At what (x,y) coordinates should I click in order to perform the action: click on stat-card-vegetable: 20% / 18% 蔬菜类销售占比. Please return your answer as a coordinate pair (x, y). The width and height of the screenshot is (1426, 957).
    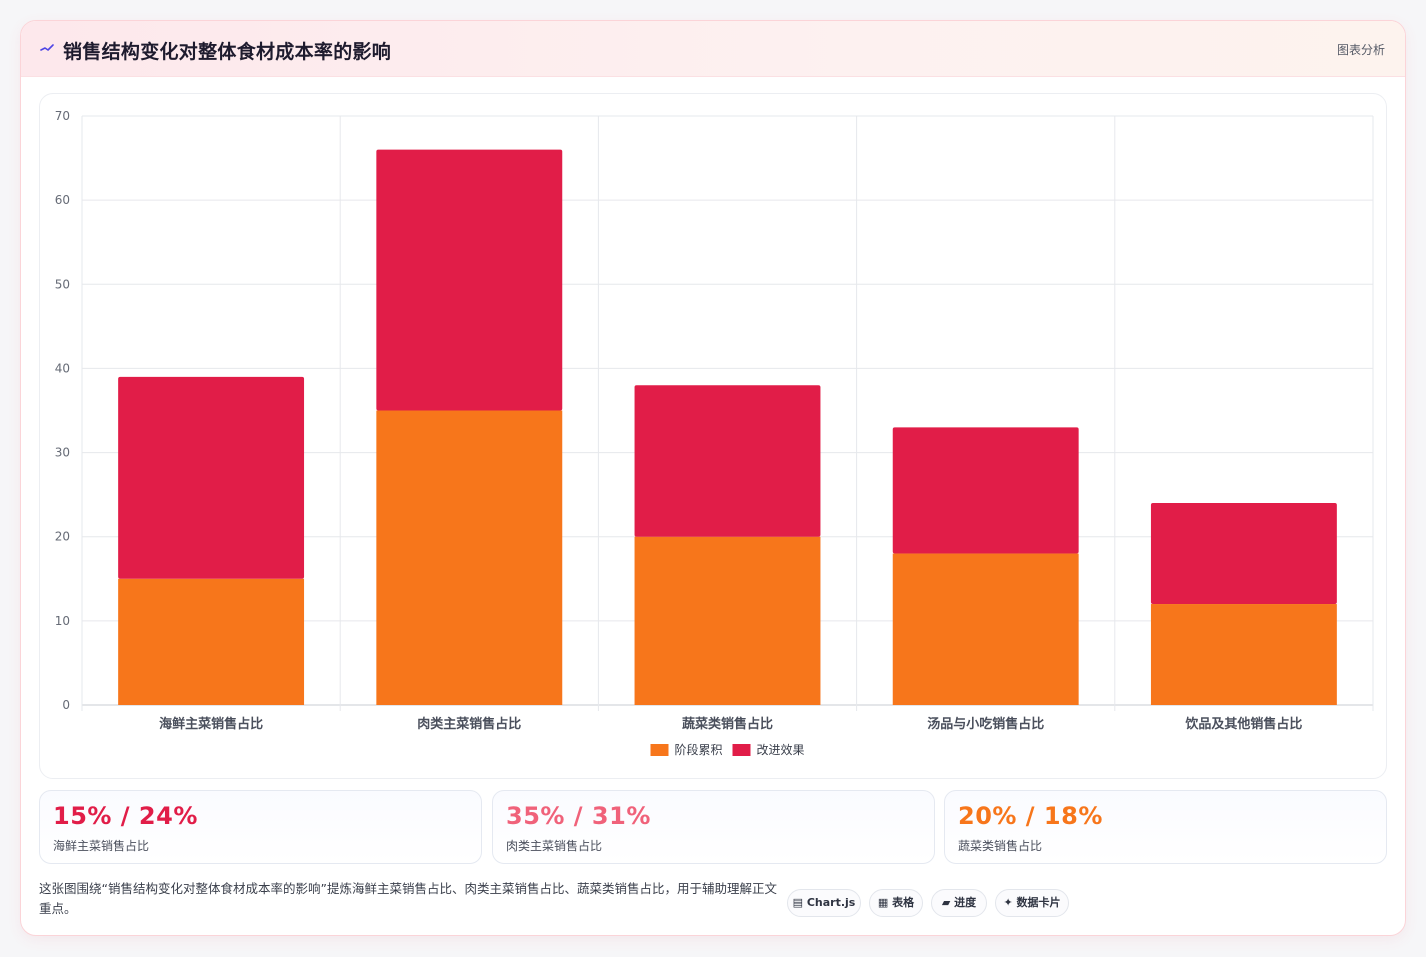
    Looking at the image, I should click on (1165, 827).